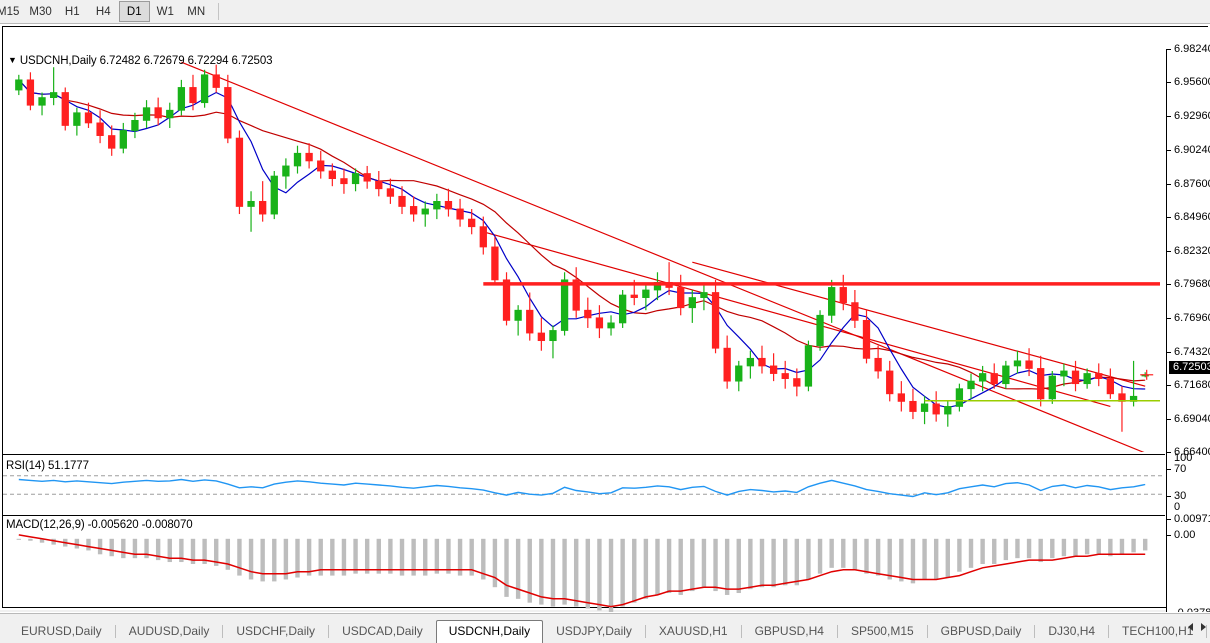  What do you see at coordinates (693, 631) in the screenshot?
I see `chart-tab-xauusd-h1: XAUUSD,H1` at bounding box center [693, 631].